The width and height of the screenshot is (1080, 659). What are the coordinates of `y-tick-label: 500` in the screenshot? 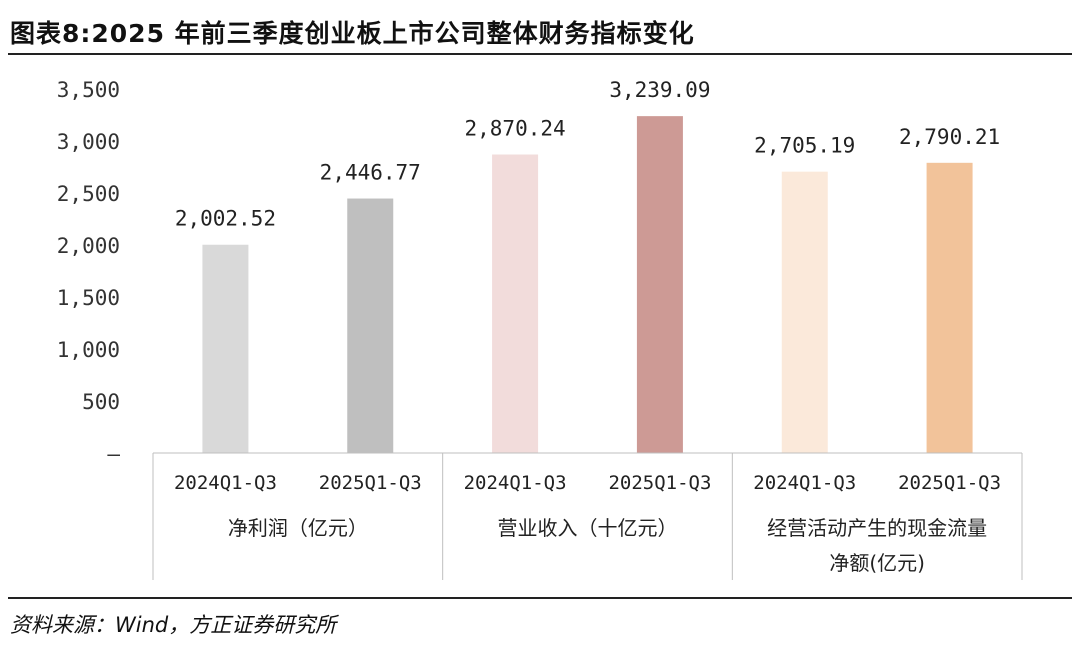 It's located at (101, 402).